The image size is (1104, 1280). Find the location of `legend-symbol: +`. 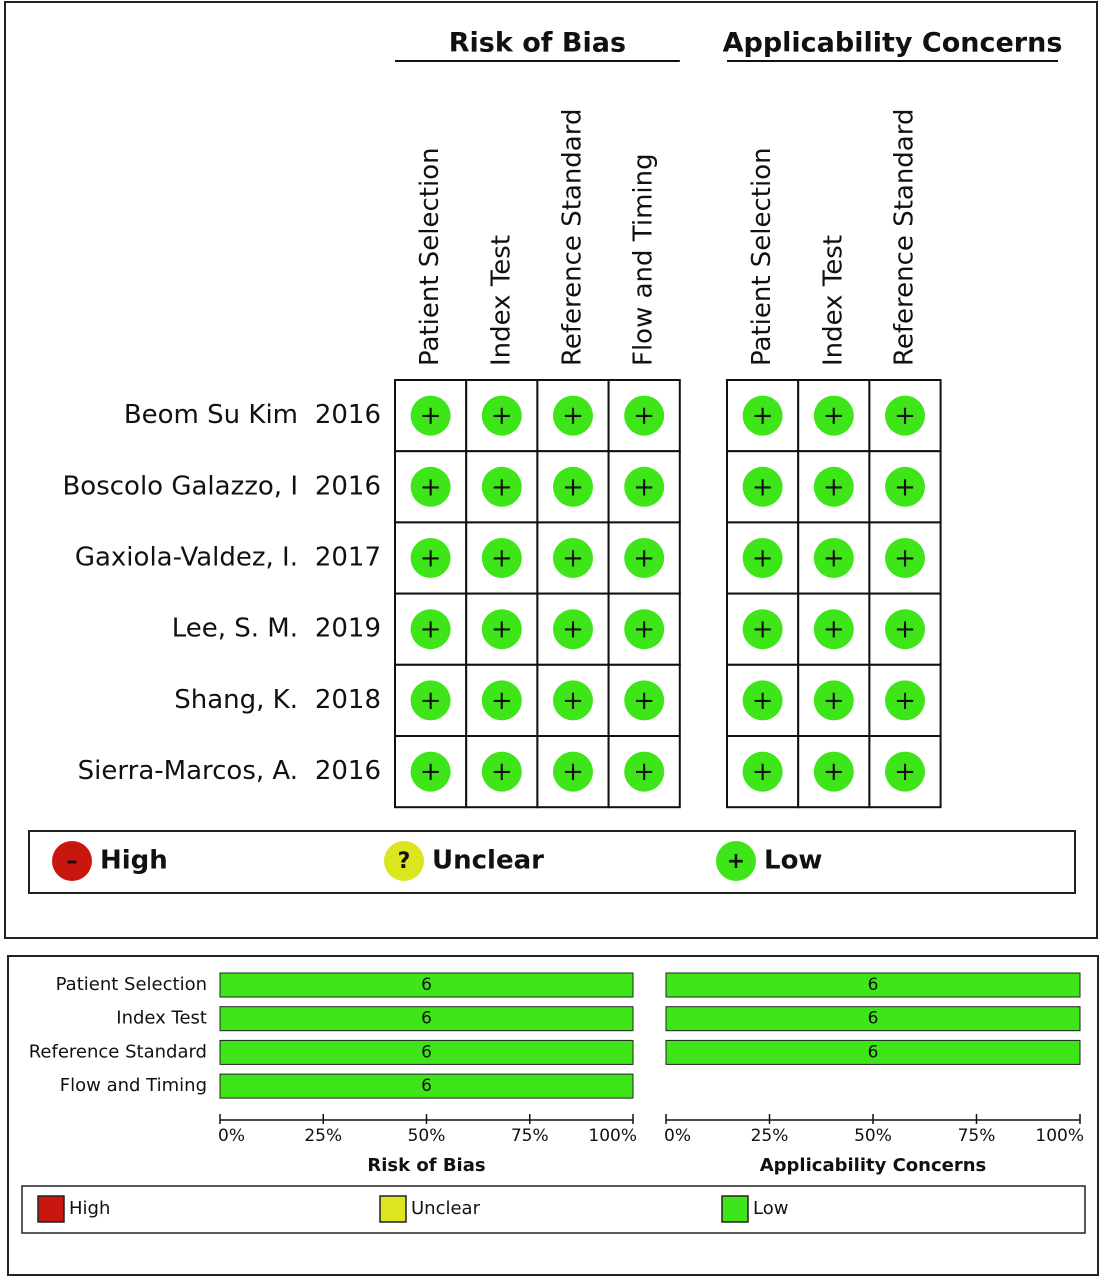

legend-symbol: + is located at coordinates (736, 861).